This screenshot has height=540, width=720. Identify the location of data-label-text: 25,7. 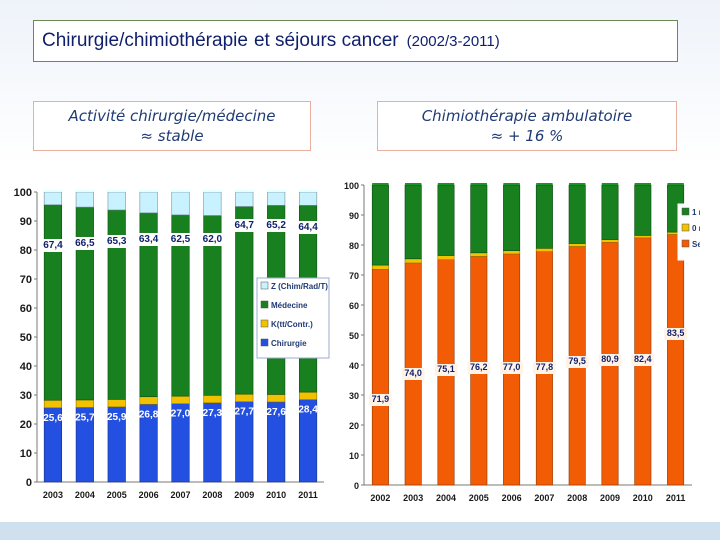
(85, 417).